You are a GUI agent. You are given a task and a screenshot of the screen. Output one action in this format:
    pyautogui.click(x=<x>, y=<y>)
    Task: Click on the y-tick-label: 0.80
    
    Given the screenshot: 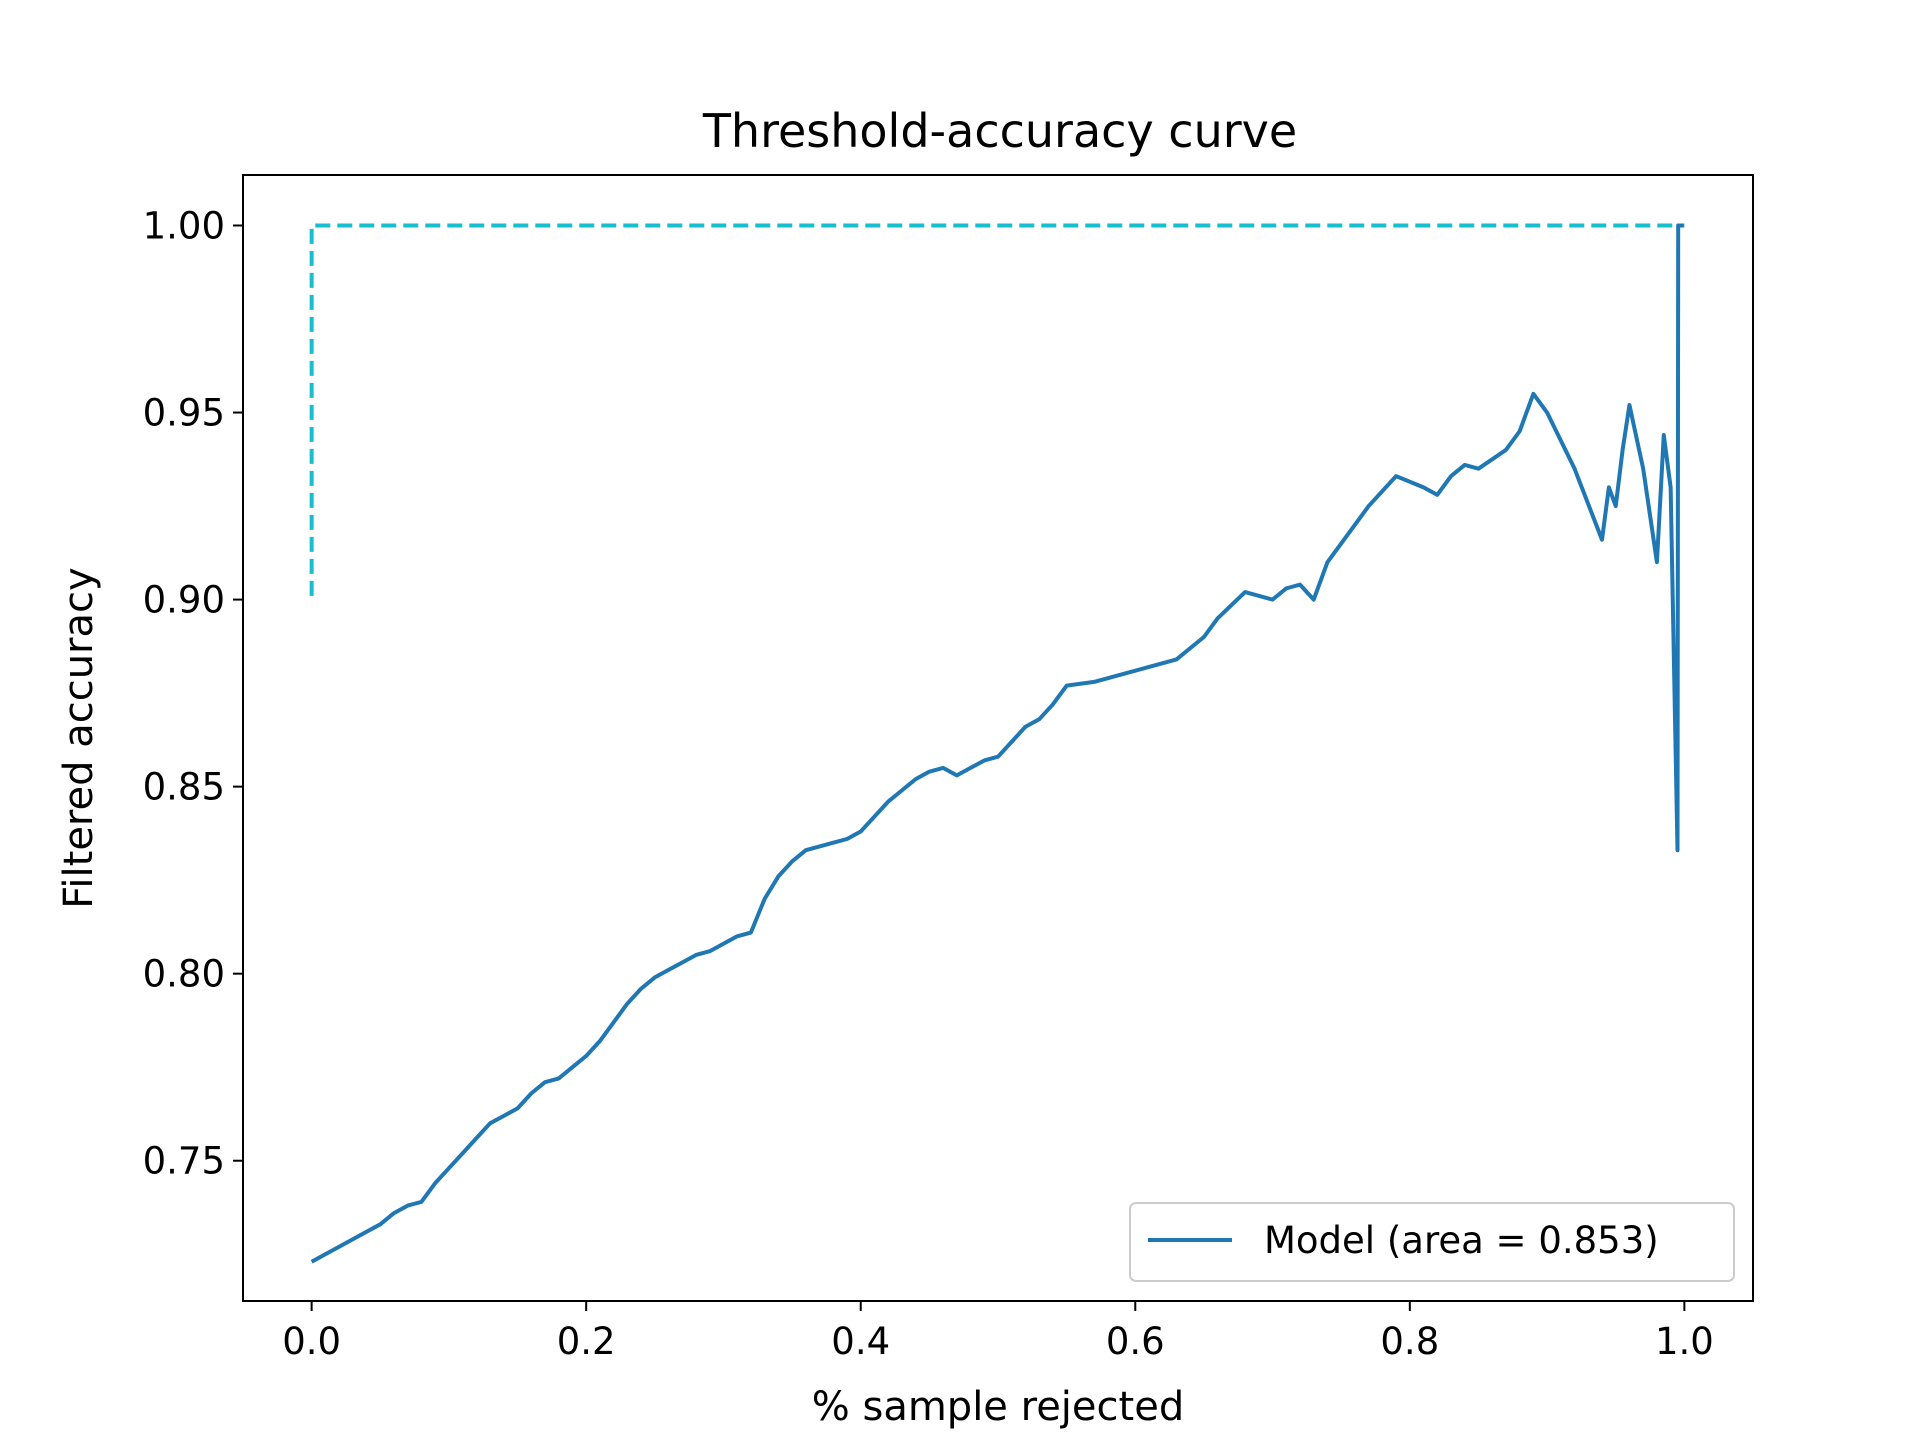 What is the action you would take?
    pyautogui.click(x=184, y=974)
    